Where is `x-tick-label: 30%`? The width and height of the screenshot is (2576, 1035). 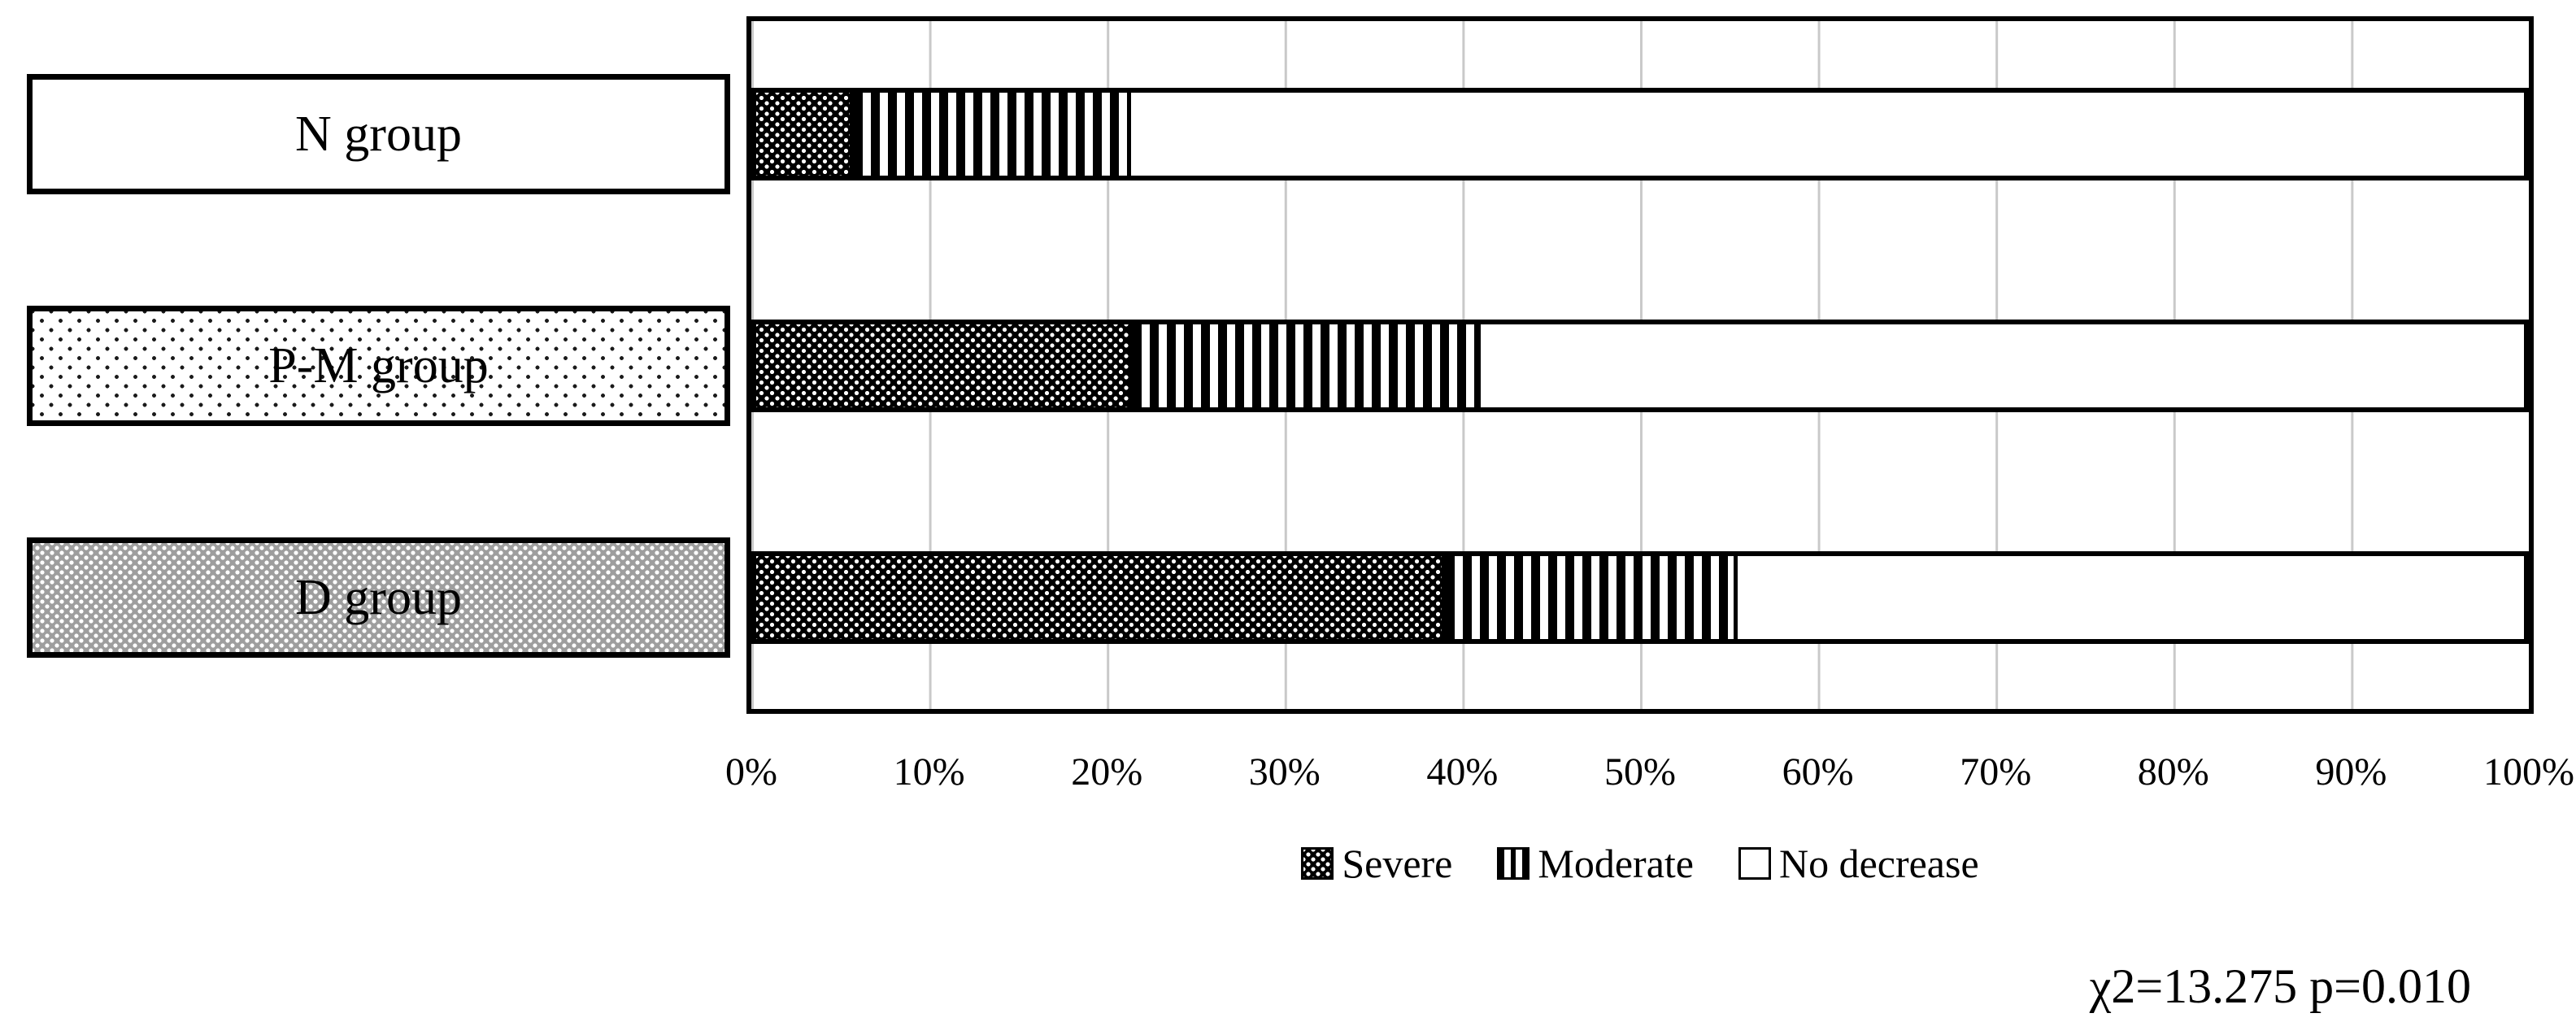 x-tick-label: 30% is located at coordinates (1285, 772).